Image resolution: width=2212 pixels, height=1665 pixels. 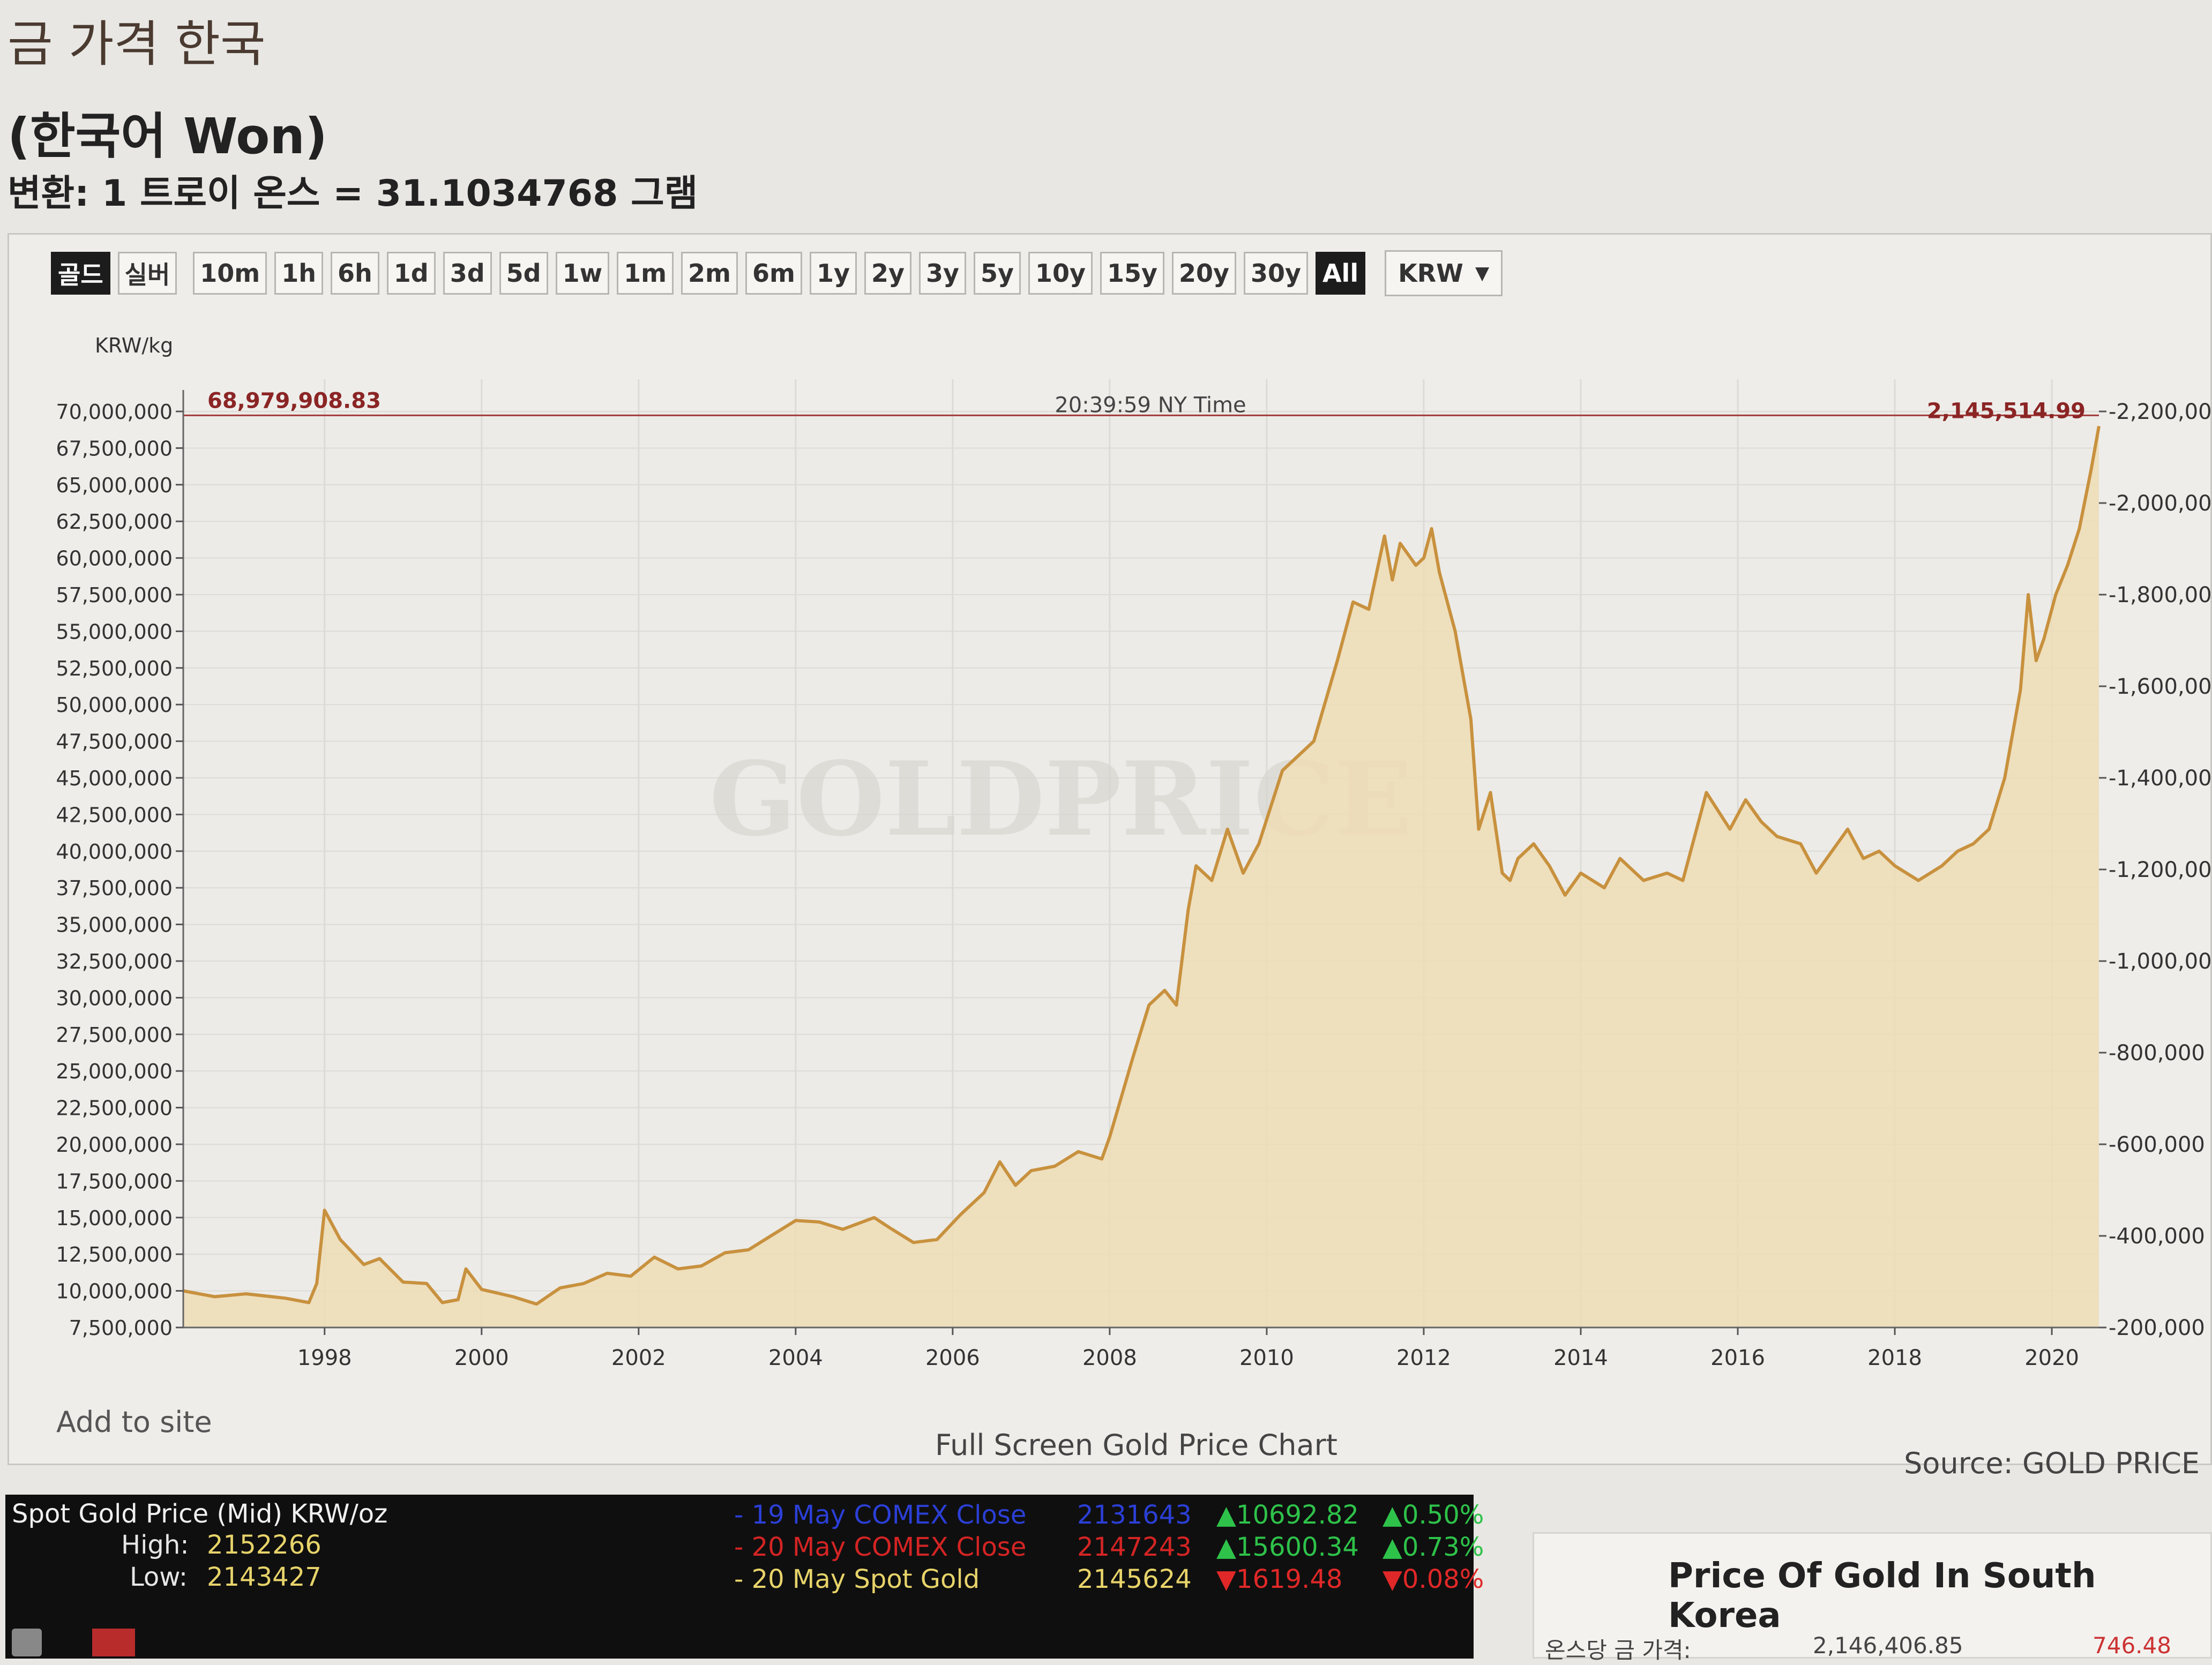 What do you see at coordinates (114, 522) in the screenshot?
I see `y-tick-label: 62,500,000` at bounding box center [114, 522].